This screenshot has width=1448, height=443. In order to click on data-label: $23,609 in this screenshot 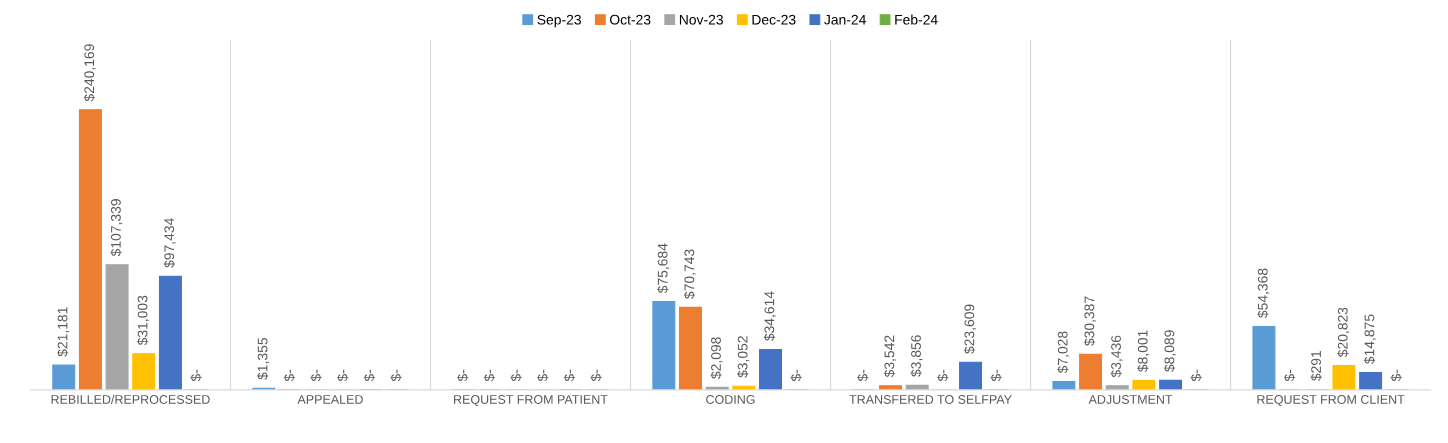, I will do `click(969, 329)`.